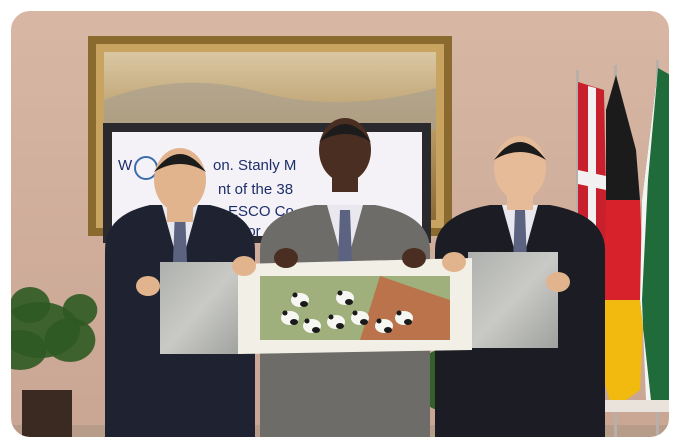  What do you see at coordinates (270, 106) in the screenshot?
I see `painting-hills` at bounding box center [270, 106].